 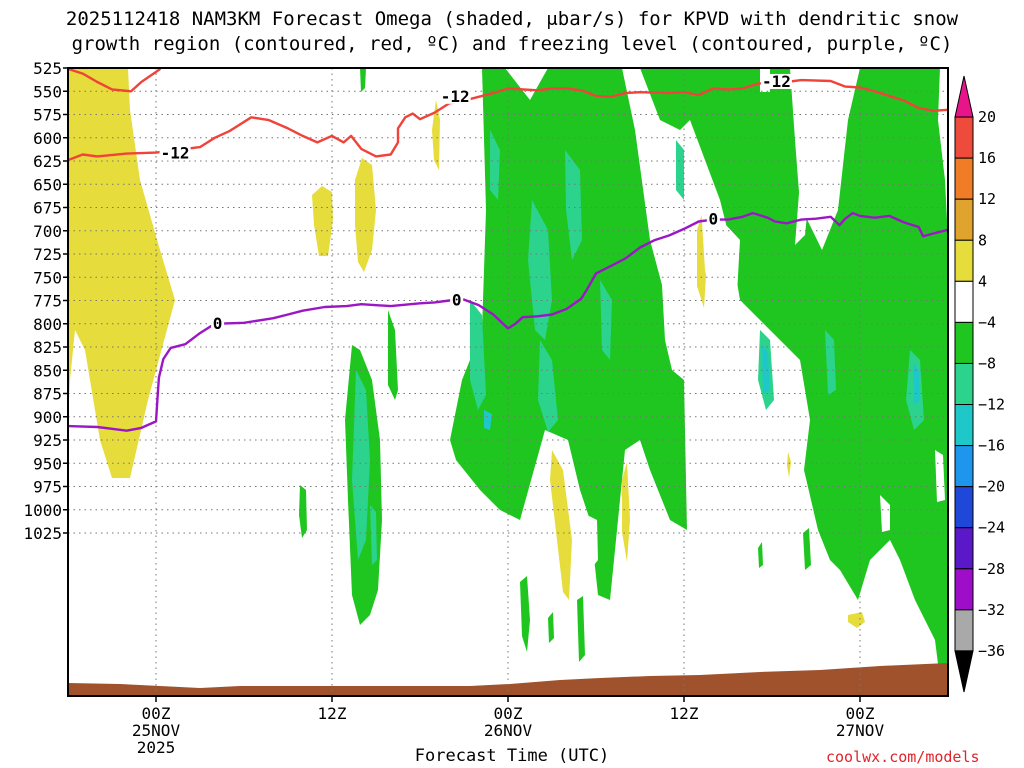 I want to click on y-tick-label: 725, so click(x=47, y=254).